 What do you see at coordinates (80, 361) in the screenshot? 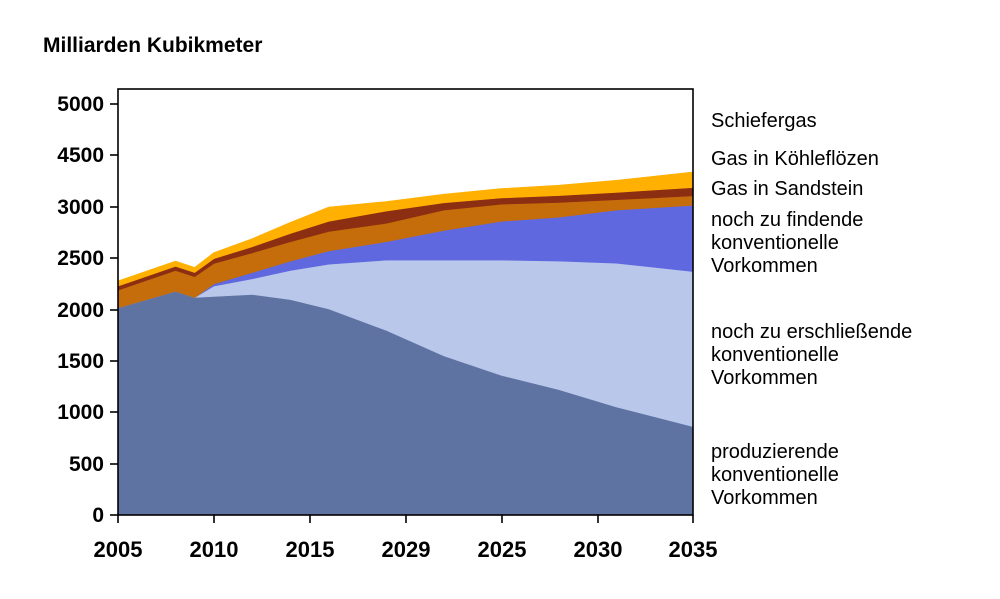
I see `y-tick-label: 1500` at bounding box center [80, 361].